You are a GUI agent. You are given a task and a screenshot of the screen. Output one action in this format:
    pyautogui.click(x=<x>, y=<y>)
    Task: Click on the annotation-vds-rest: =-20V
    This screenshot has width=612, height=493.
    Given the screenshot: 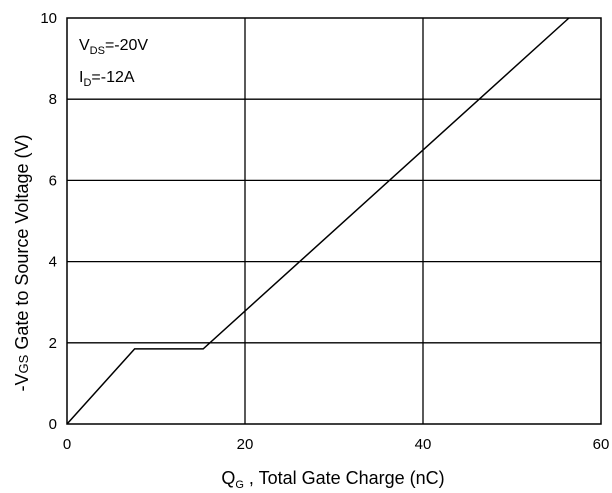 What is the action you would take?
    pyautogui.click(x=126, y=45)
    